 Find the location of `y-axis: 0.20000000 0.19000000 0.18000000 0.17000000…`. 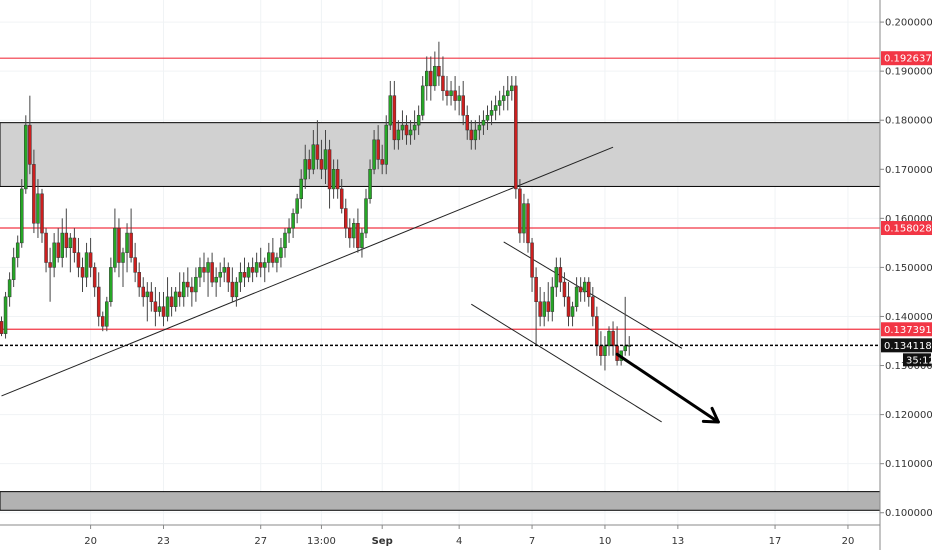

y-axis: 0.20000000 0.19000000 0.18000000 0.17000000… is located at coordinates (905, 275).